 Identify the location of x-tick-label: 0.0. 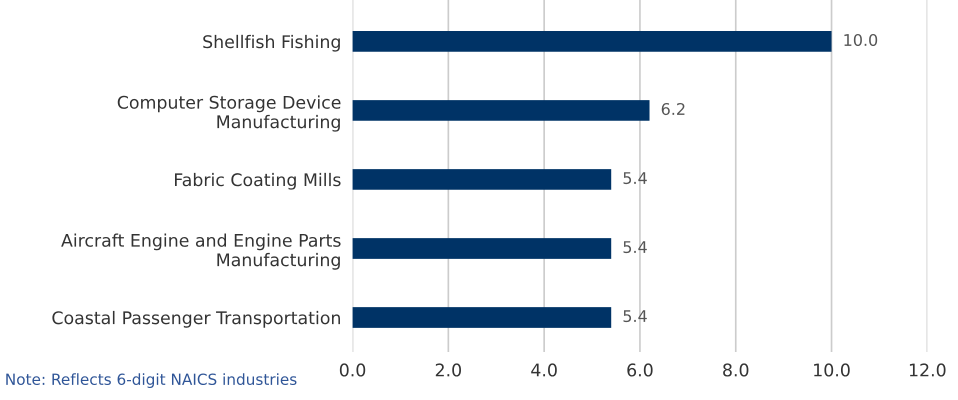
(353, 370).